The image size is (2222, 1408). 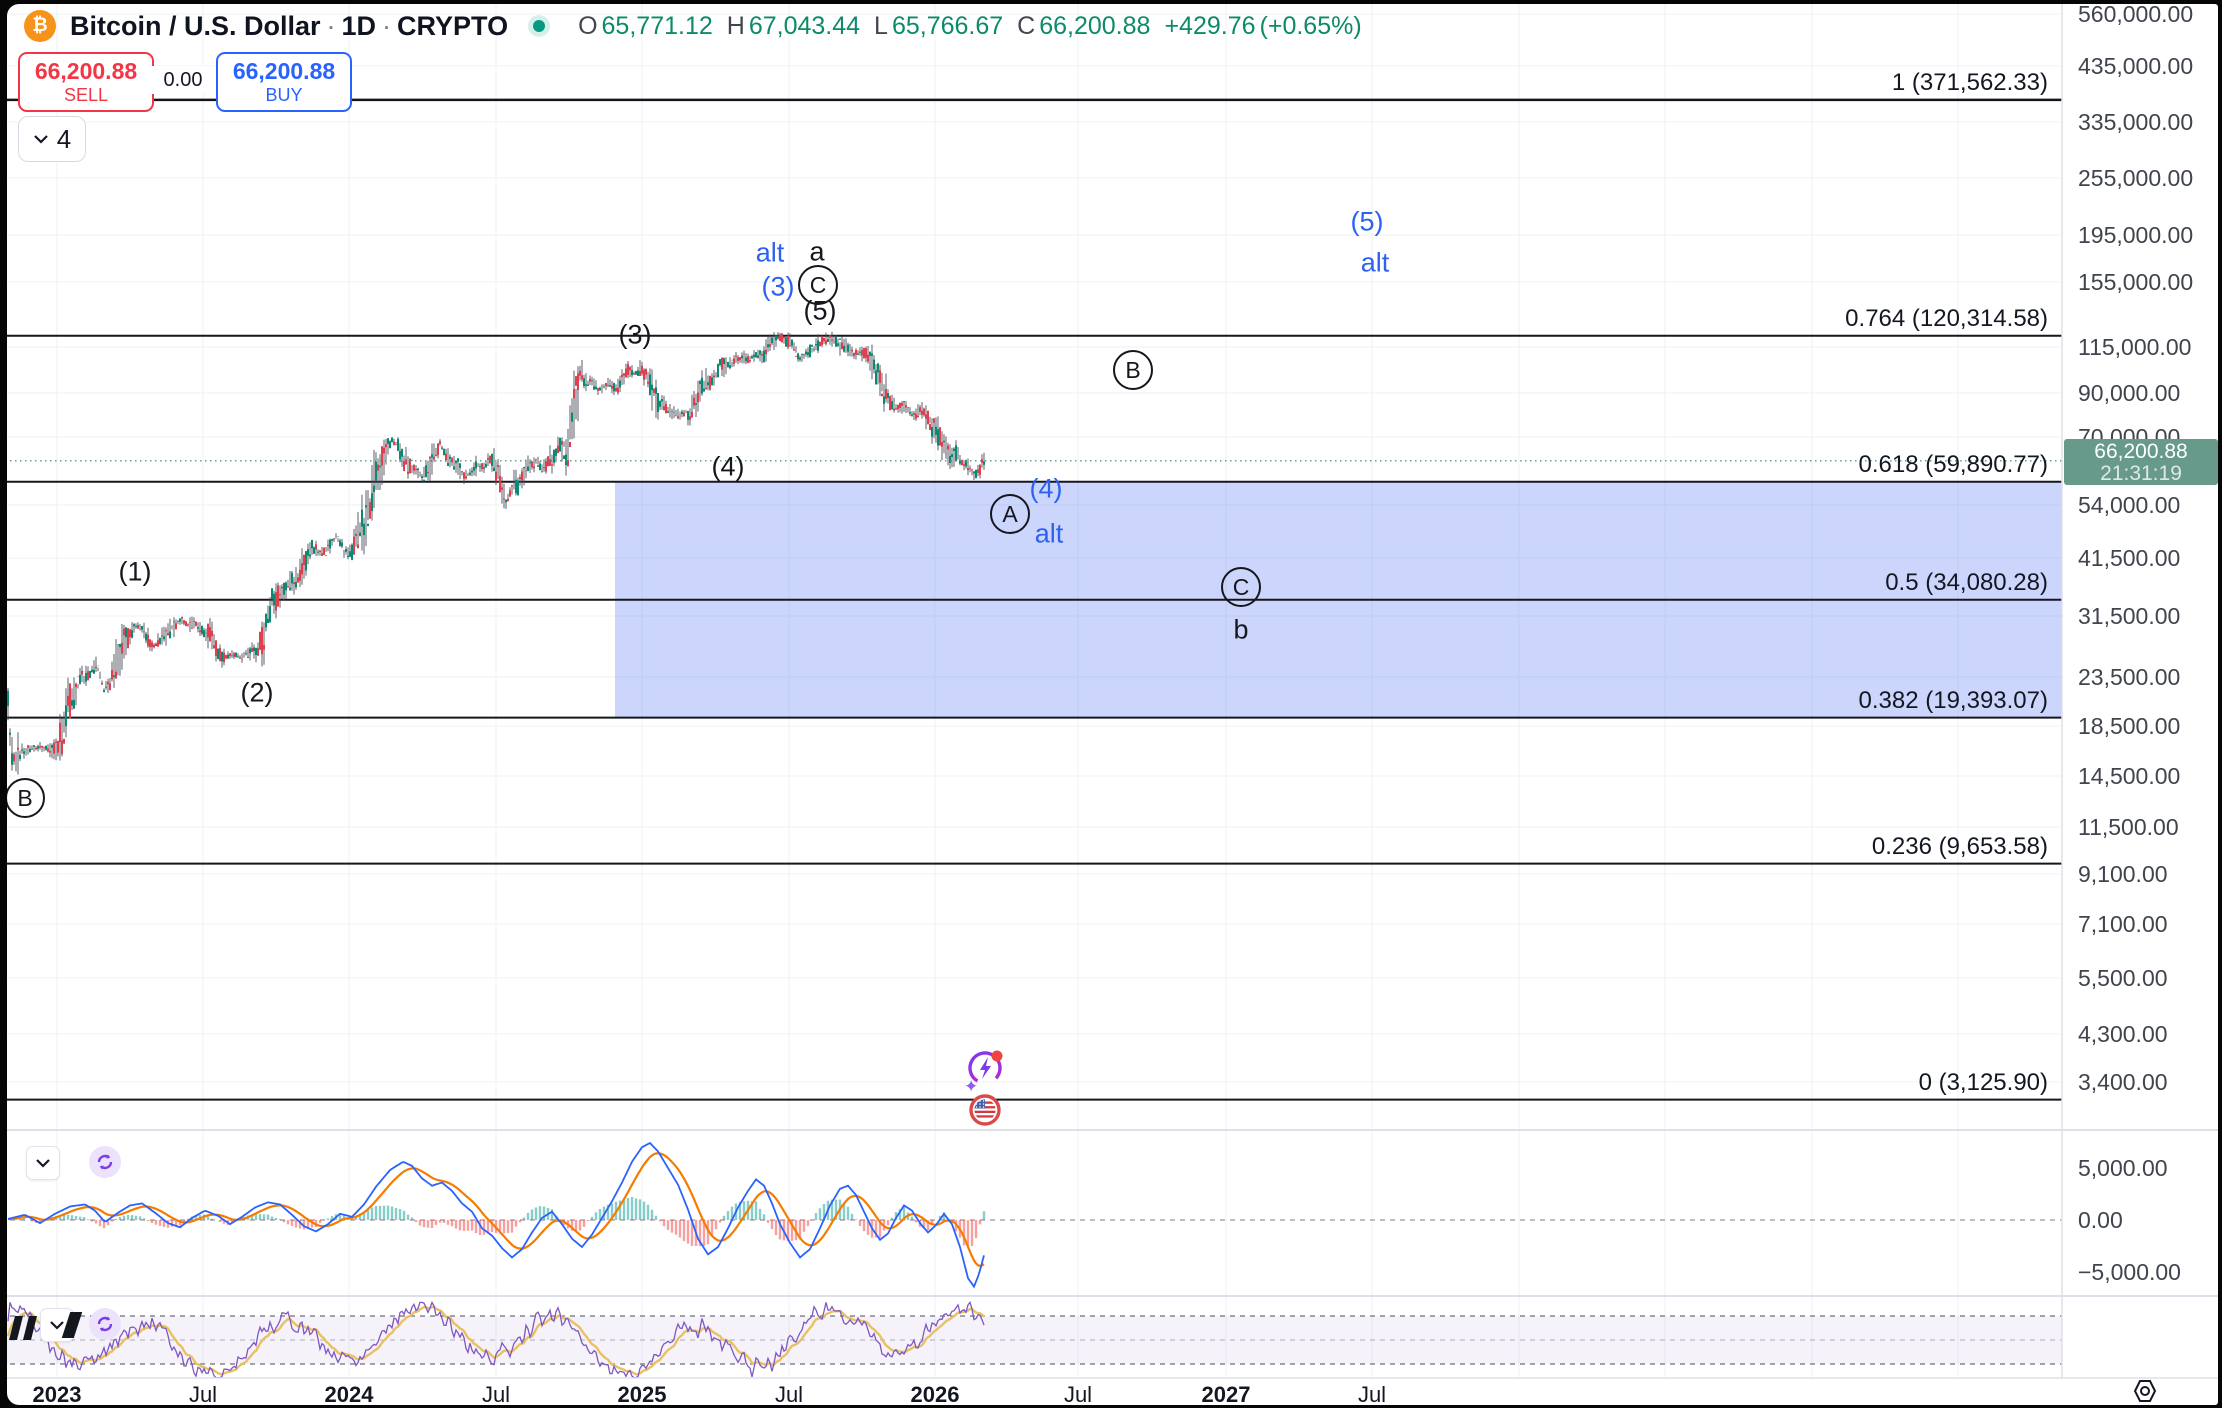 I want to click on low-value: 65,766.67, so click(x=947, y=25).